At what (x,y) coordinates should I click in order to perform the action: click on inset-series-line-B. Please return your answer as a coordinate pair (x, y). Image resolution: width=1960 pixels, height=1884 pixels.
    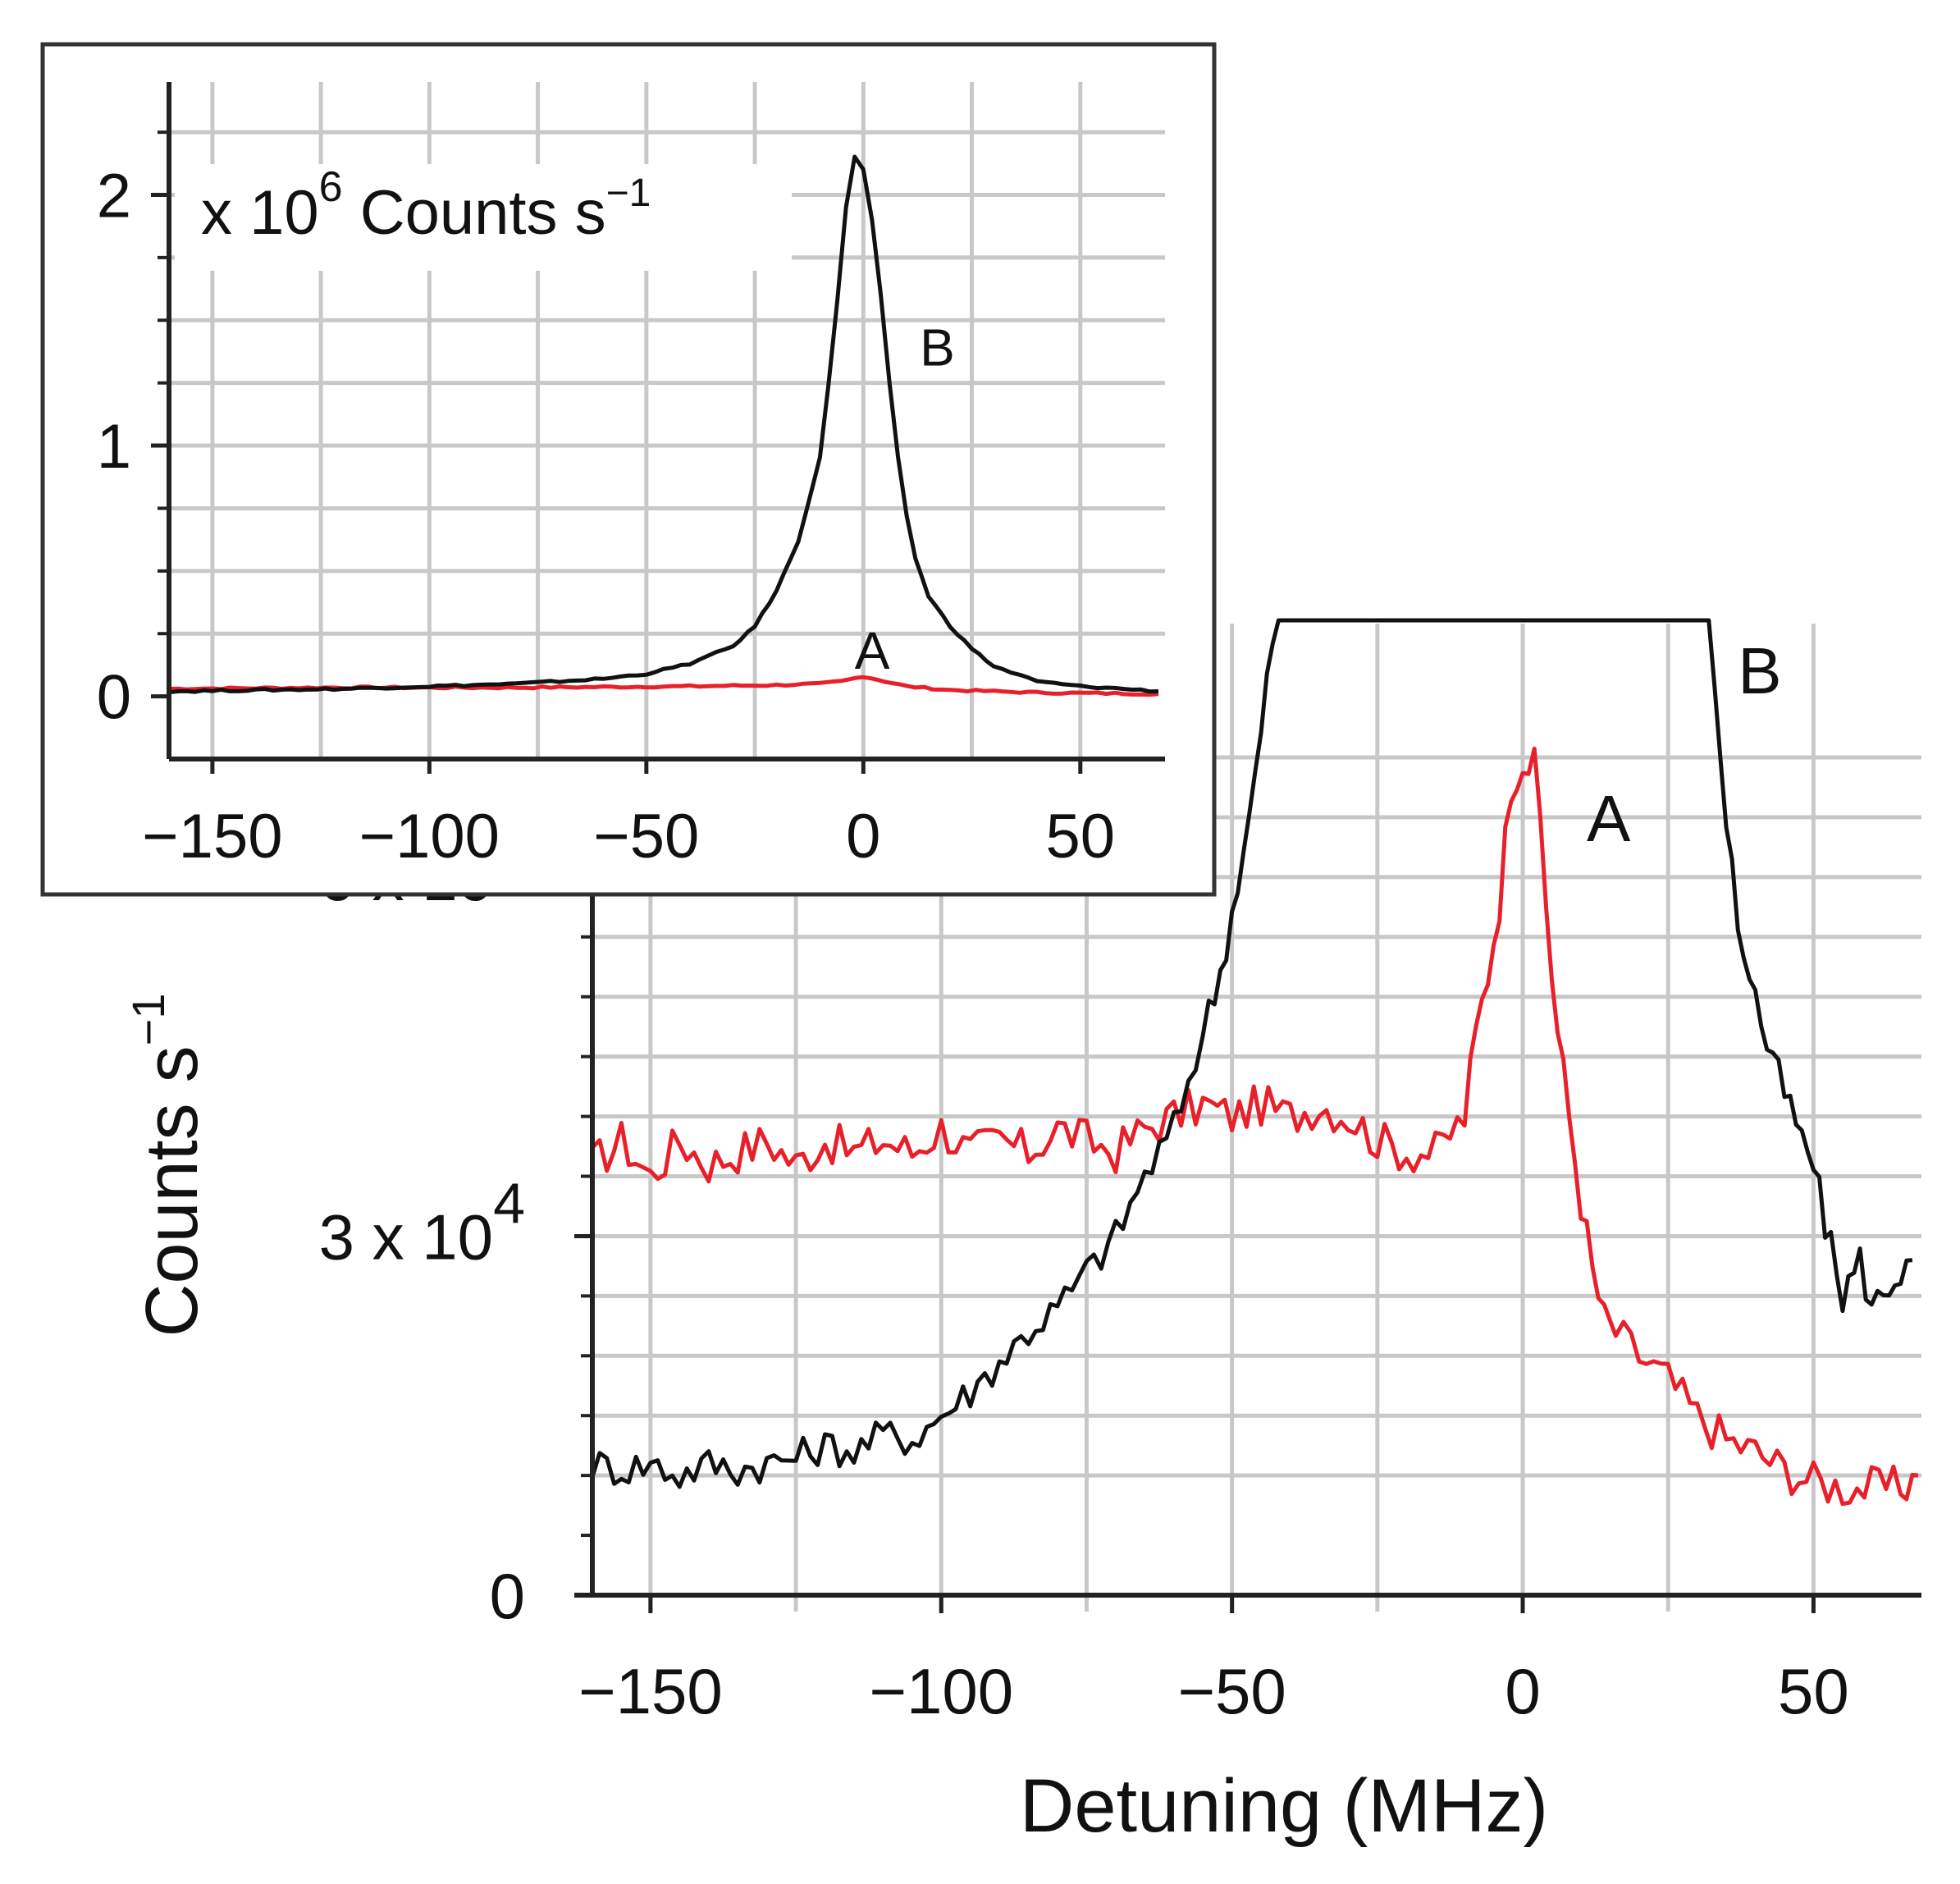
    Looking at the image, I should click on (663, 424).